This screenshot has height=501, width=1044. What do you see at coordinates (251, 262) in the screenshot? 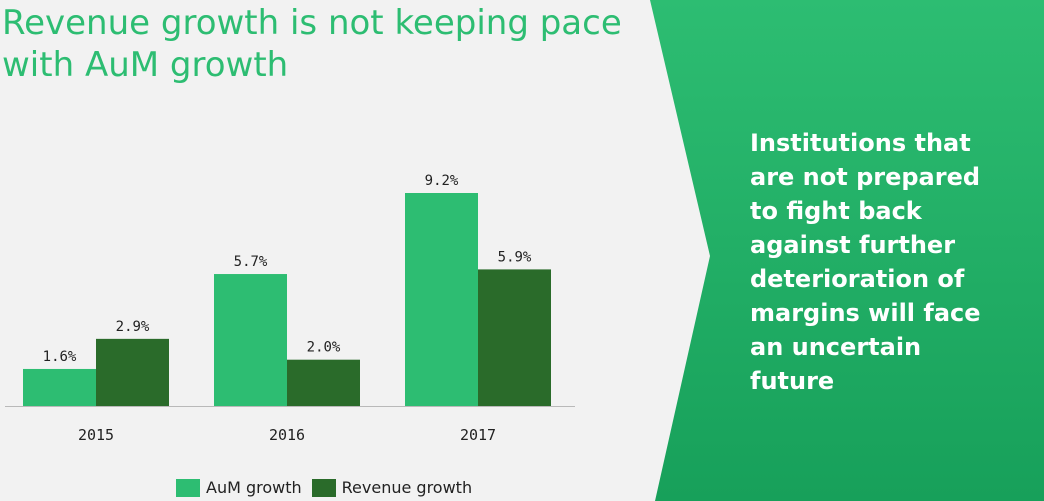
I see `data-label-aum-2016: 5.7%` at bounding box center [251, 262].